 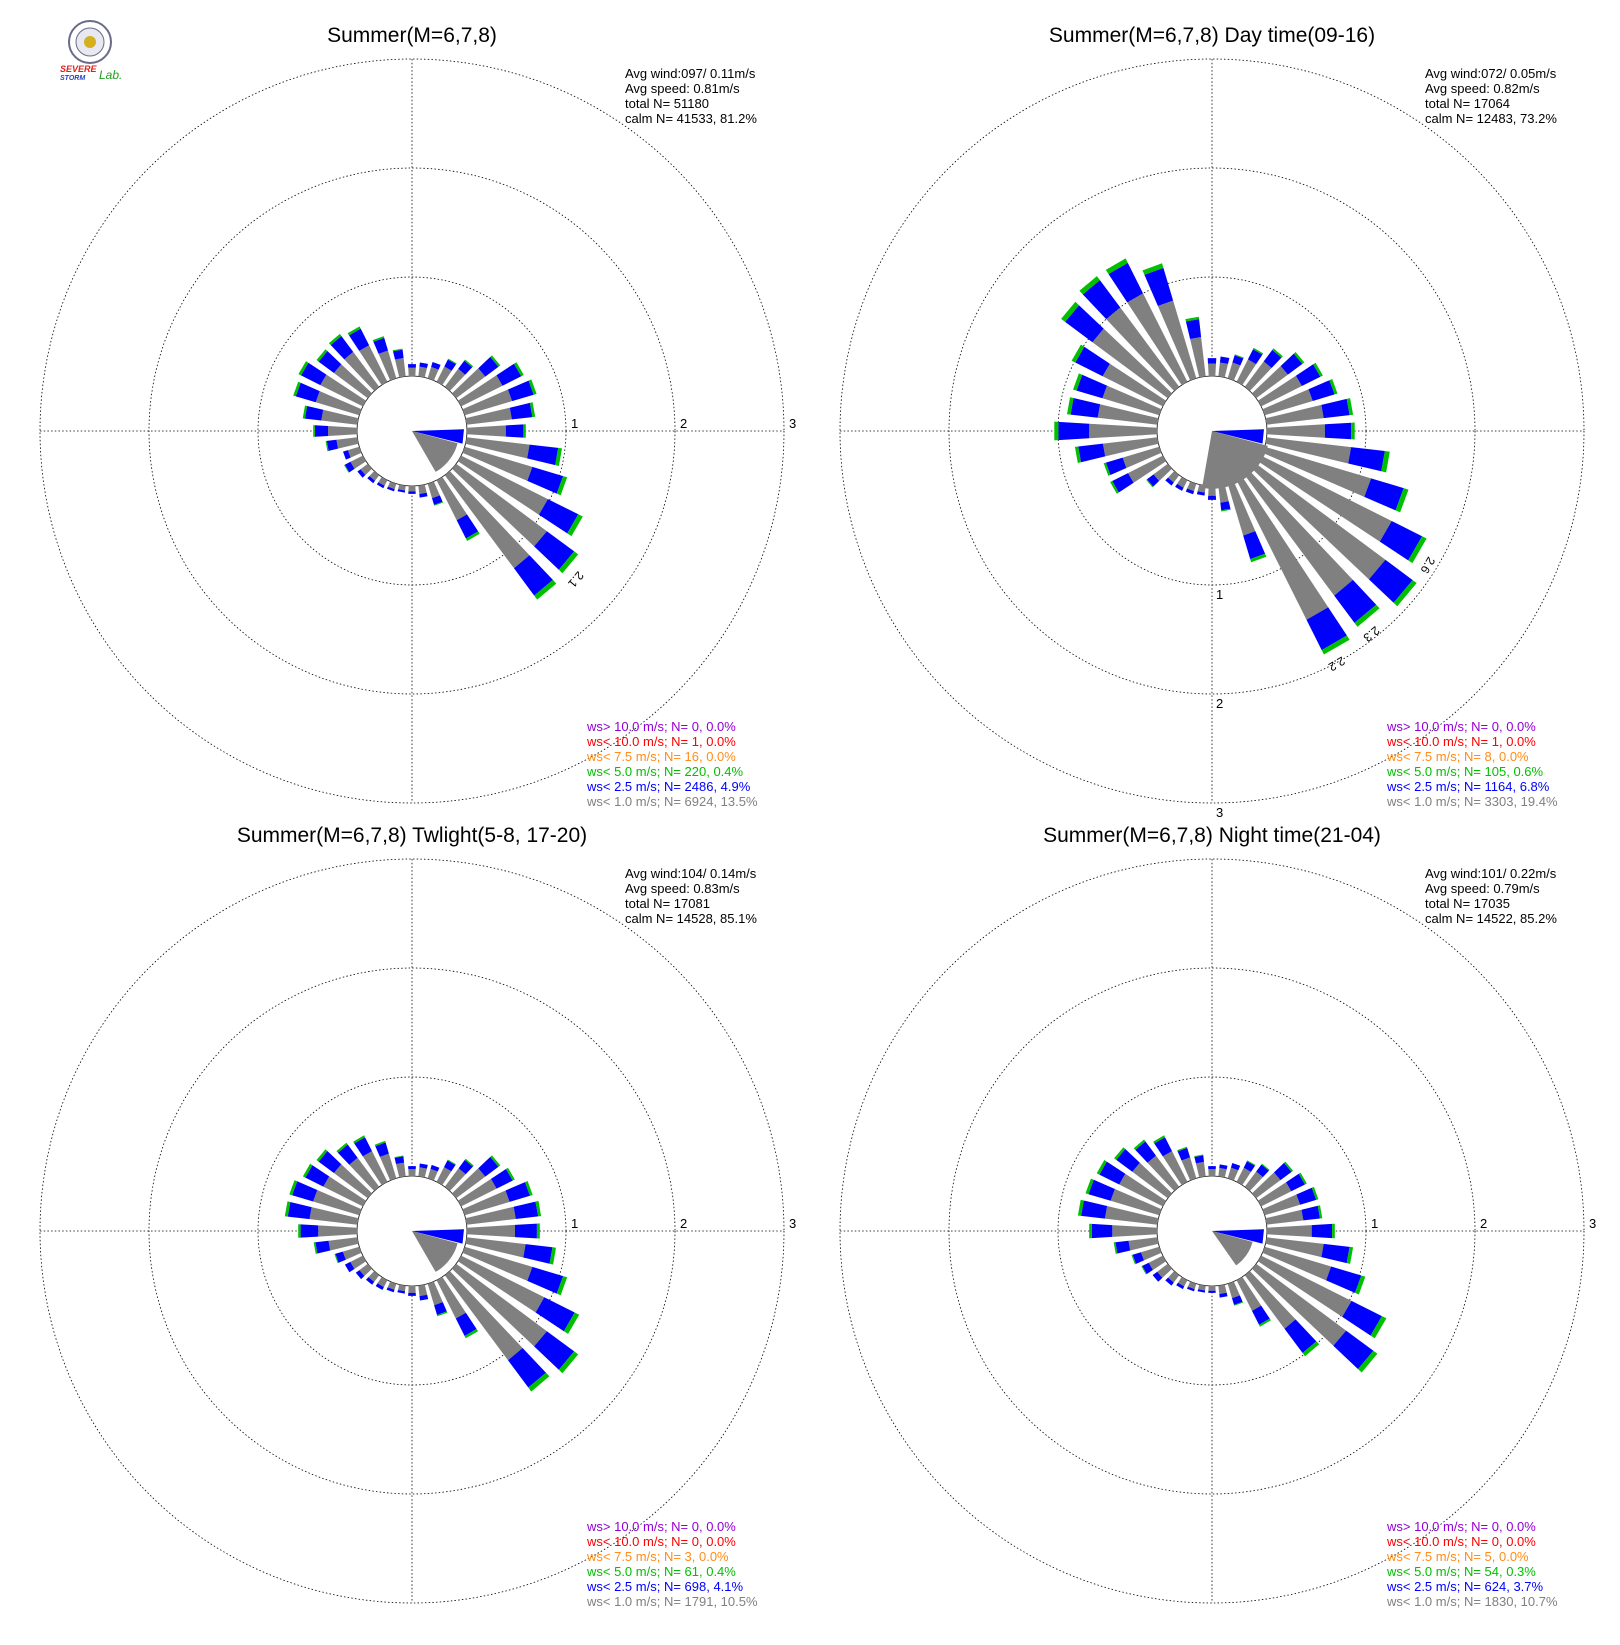 I want to click on peak-value-label: 2.6, so click(x=1427, y=566).